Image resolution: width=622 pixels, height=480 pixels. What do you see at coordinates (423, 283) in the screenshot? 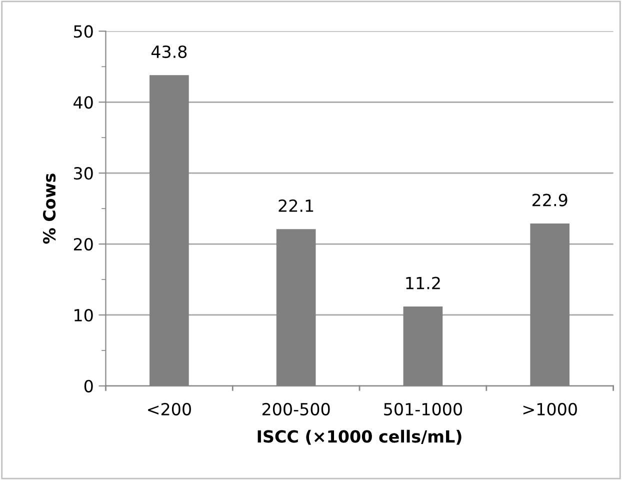
I see `data-label: 11.2` at bounding box center [423, 283].